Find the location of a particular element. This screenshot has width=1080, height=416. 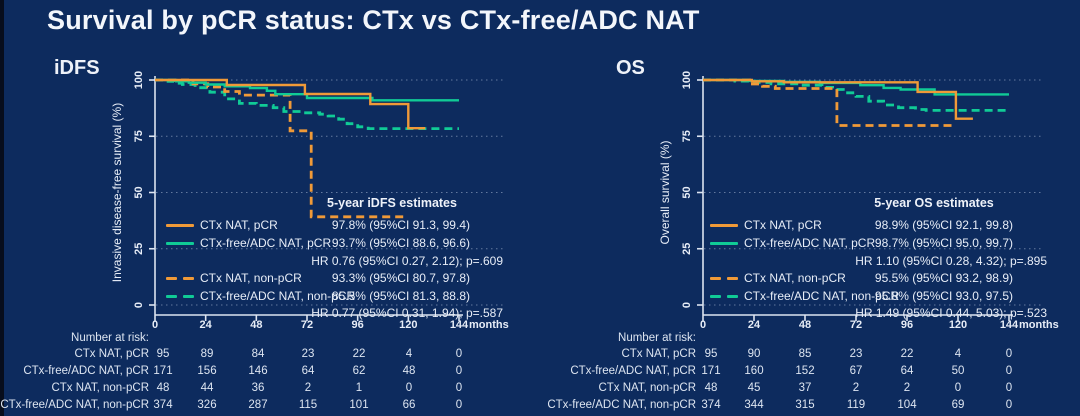

legend-header-idfs: 5-year iDFS estimates is located at coordinates (392, 203).